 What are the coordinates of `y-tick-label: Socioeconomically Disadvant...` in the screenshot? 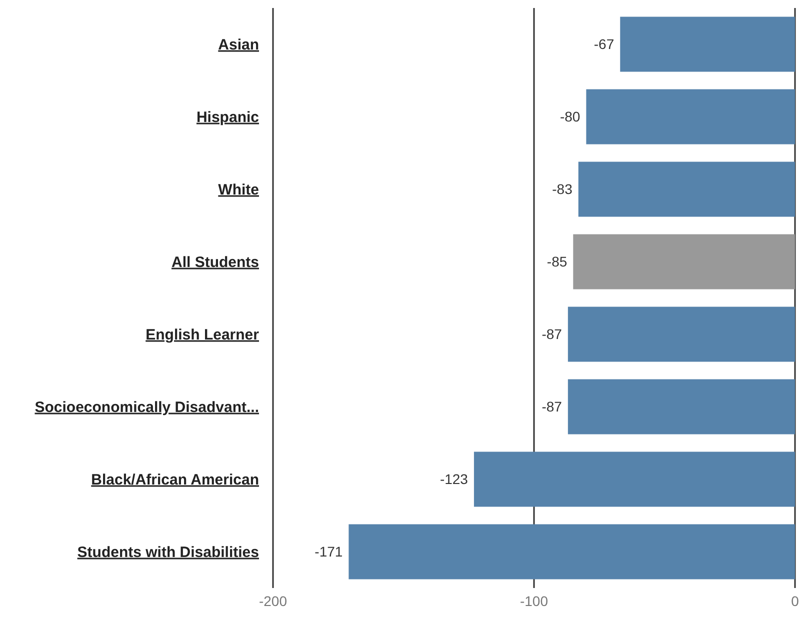 It's located at (146, 407).